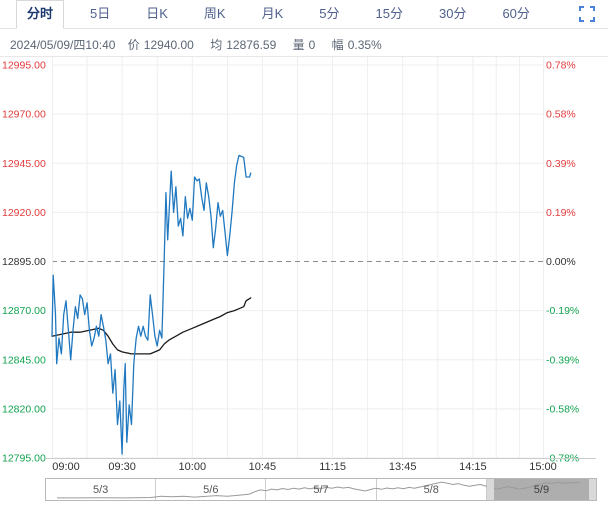  I want to click on status-price: 价 12940.00, so click(164, 45).